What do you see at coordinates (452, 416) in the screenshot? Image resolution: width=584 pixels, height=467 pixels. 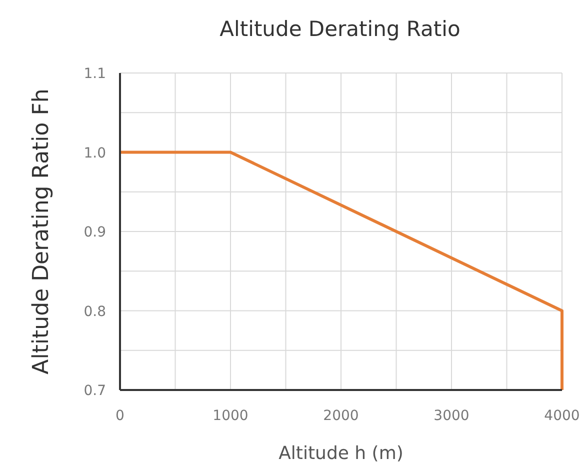 I see `x-tick-label: 3000` at bounding box center [452, 416].